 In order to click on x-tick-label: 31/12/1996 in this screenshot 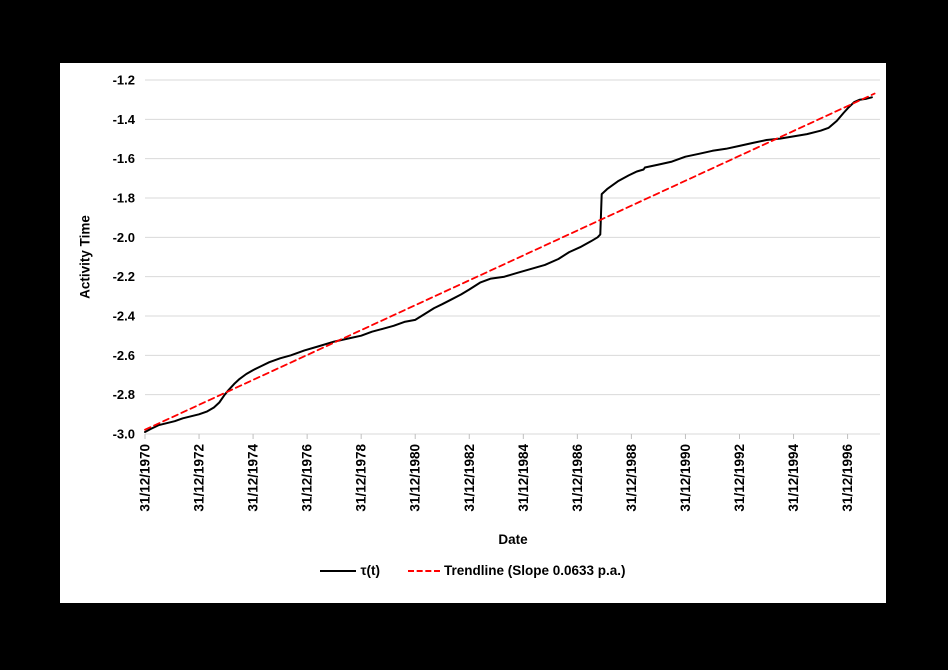, I will do `click(847, 478)`.